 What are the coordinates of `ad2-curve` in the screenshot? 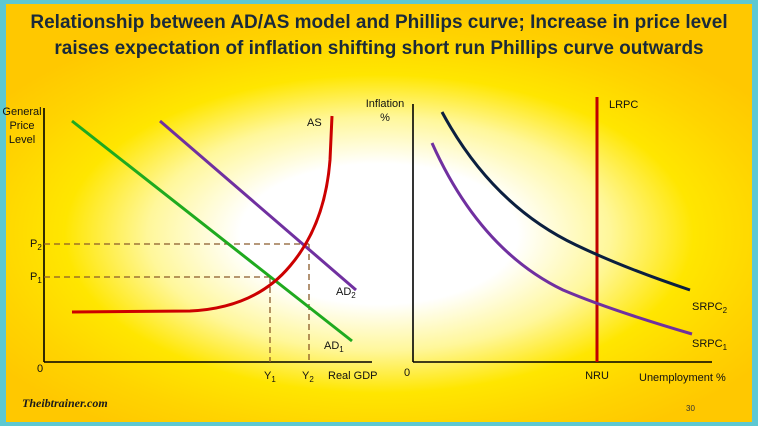 It's located at (258, 205).